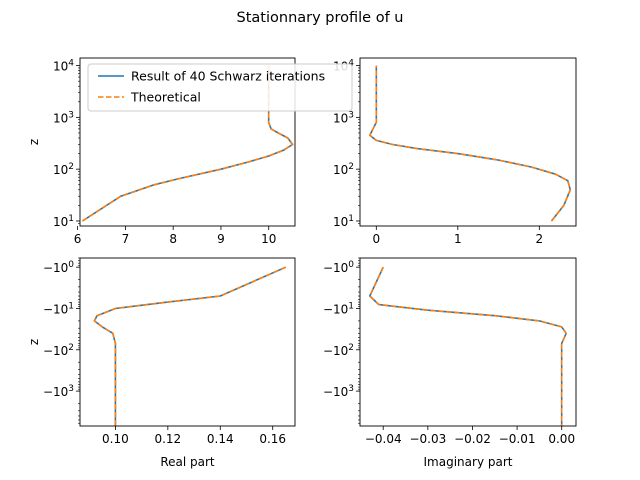  I want to click on series-line-1-bottom-right, so click(468, 346).